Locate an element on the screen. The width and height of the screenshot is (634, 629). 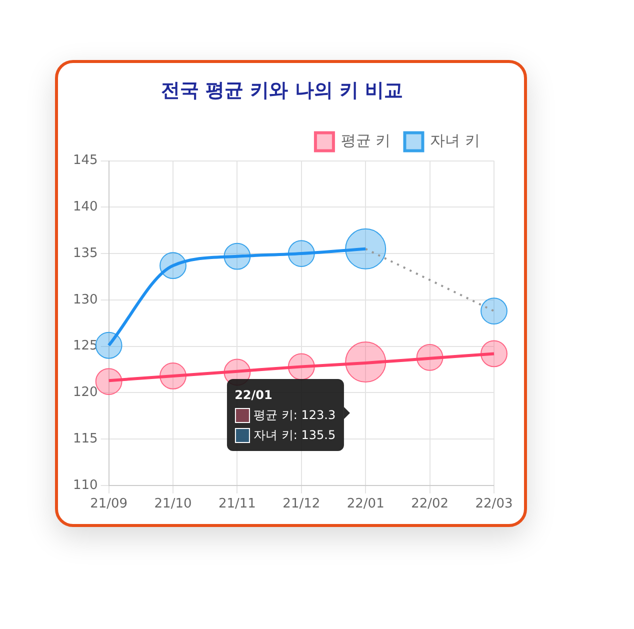
x-tick-label: 22/02 is located at coordinates (430, 504).